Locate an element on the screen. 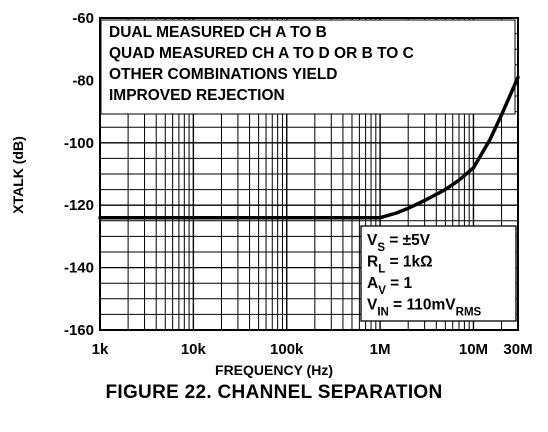 Image resolution: width=548 pixels, height=432 pixels. y-tick-label: -160 is located at coordinates (79, 330).